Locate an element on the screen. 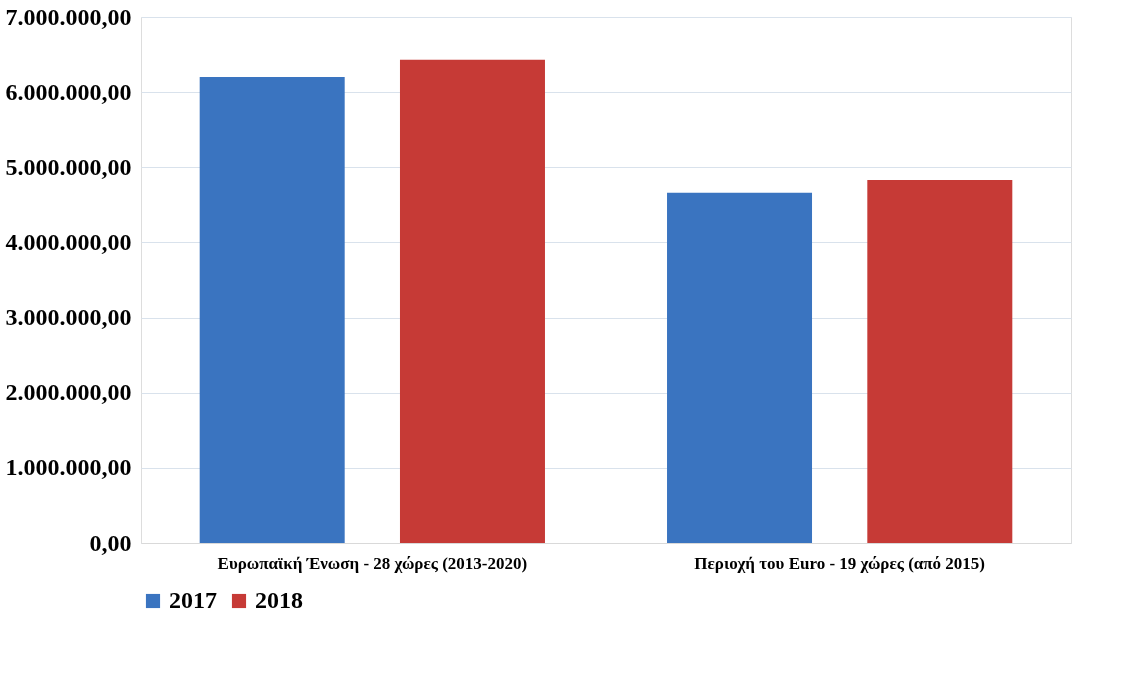 Image resolution: width=1144 pixels, height=675 pixels. legend-label: 2018 is located at coordinates (279, 600).